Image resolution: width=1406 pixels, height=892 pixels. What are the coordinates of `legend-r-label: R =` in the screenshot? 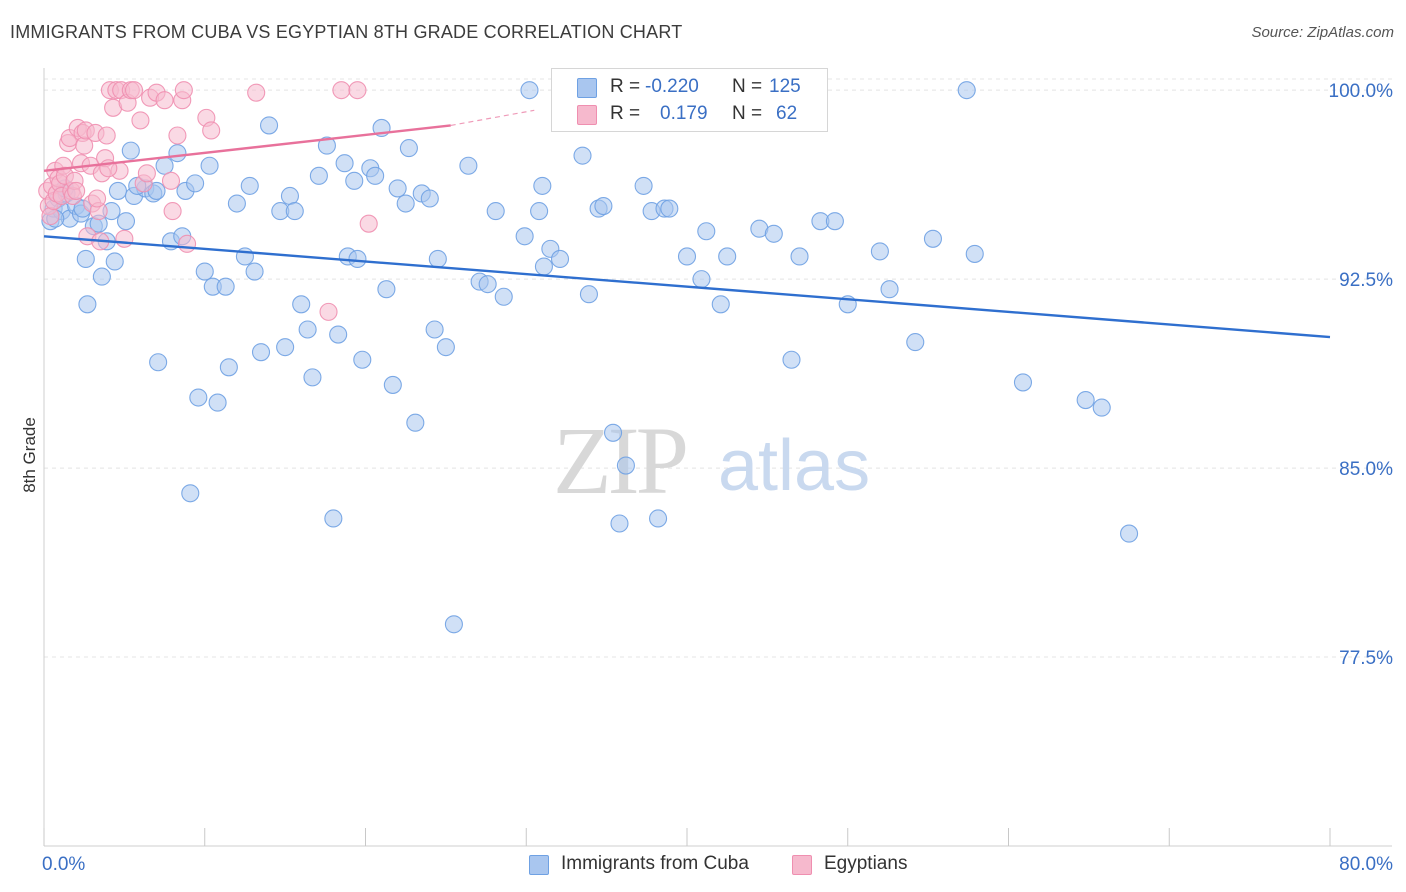 It's located at (625, 86).